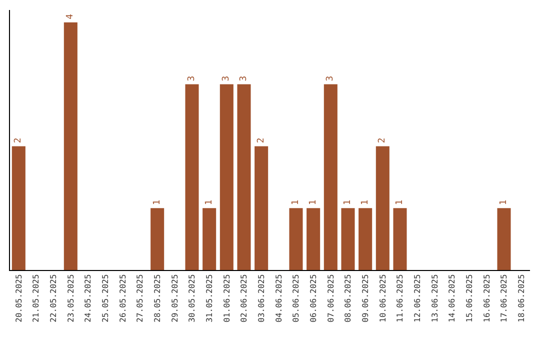 This screenshot has height=340, width=540. I want to click on x-tick-label: 31.05.2025, so click(209, 298).